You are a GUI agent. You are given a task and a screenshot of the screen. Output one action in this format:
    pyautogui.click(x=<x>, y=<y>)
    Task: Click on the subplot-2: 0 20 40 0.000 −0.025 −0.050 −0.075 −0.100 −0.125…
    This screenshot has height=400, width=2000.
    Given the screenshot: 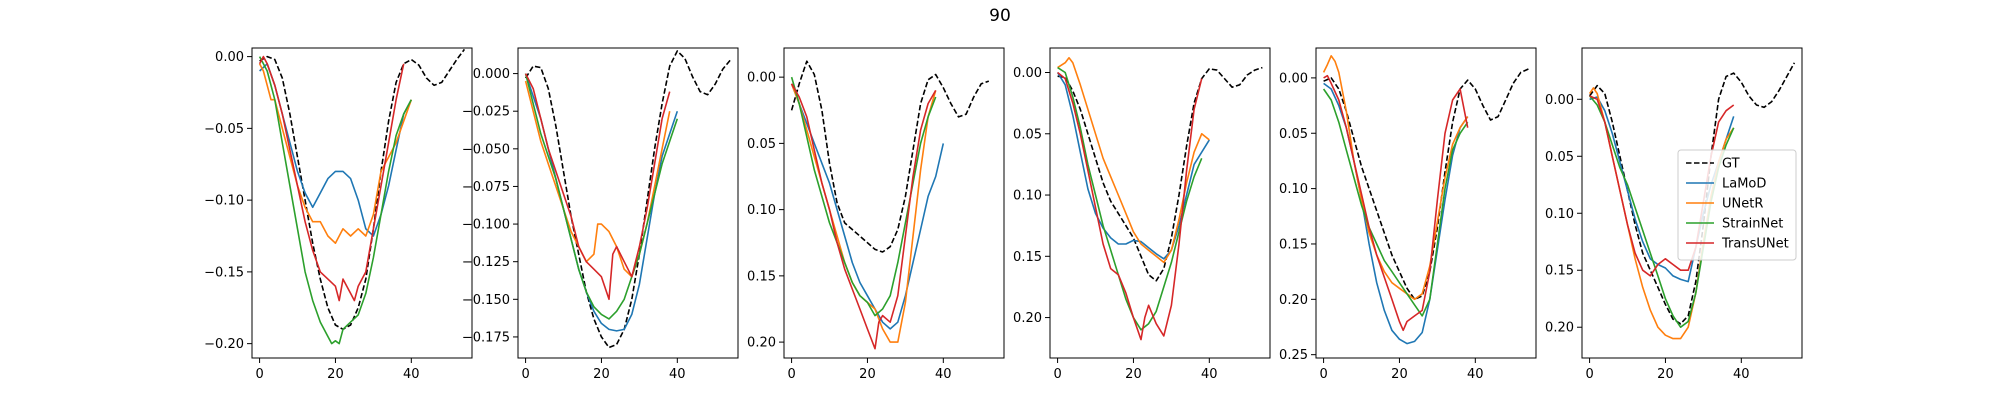 What is the action you would take?
    pyautogui.click(x=600, y=214)
    